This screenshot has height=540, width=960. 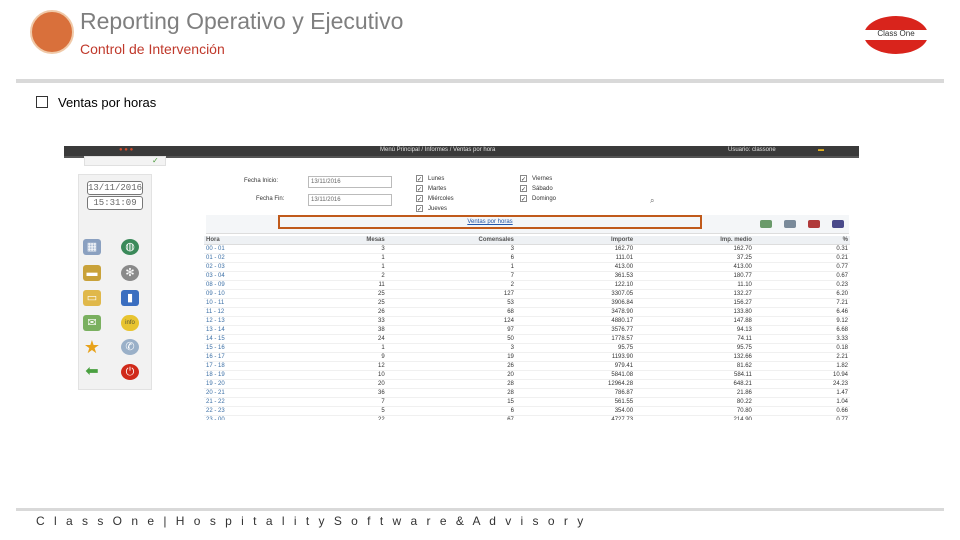 I want to click on table-cell: 4880.17, so click(x=575, y=321).